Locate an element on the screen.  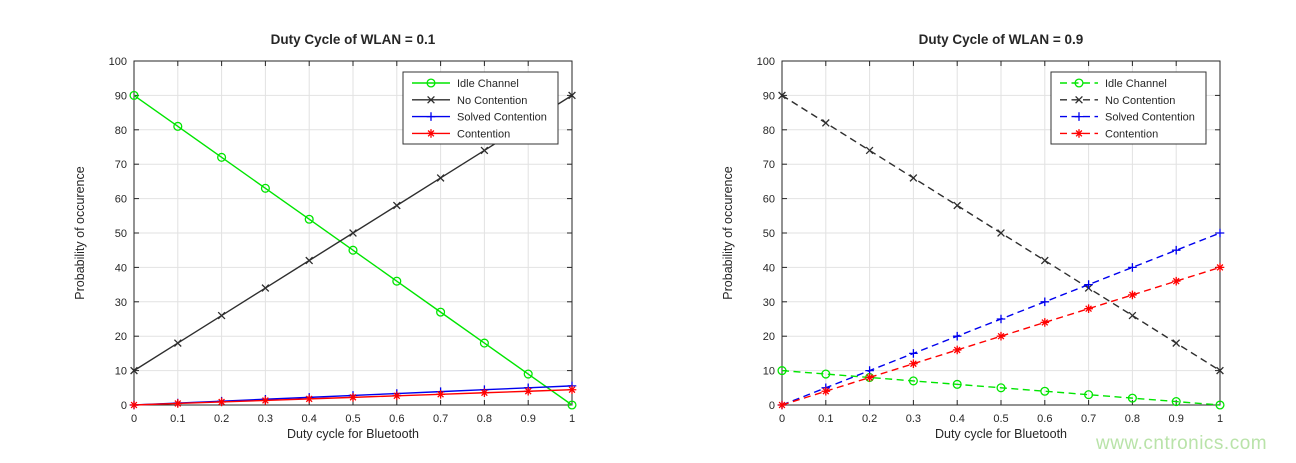
series-contention is located at coordinates (1001, 336).